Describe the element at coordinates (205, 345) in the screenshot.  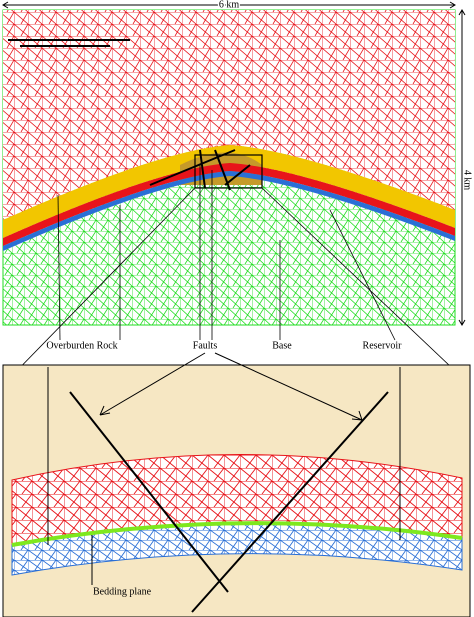
I see `label-faults: Faults` at that location.